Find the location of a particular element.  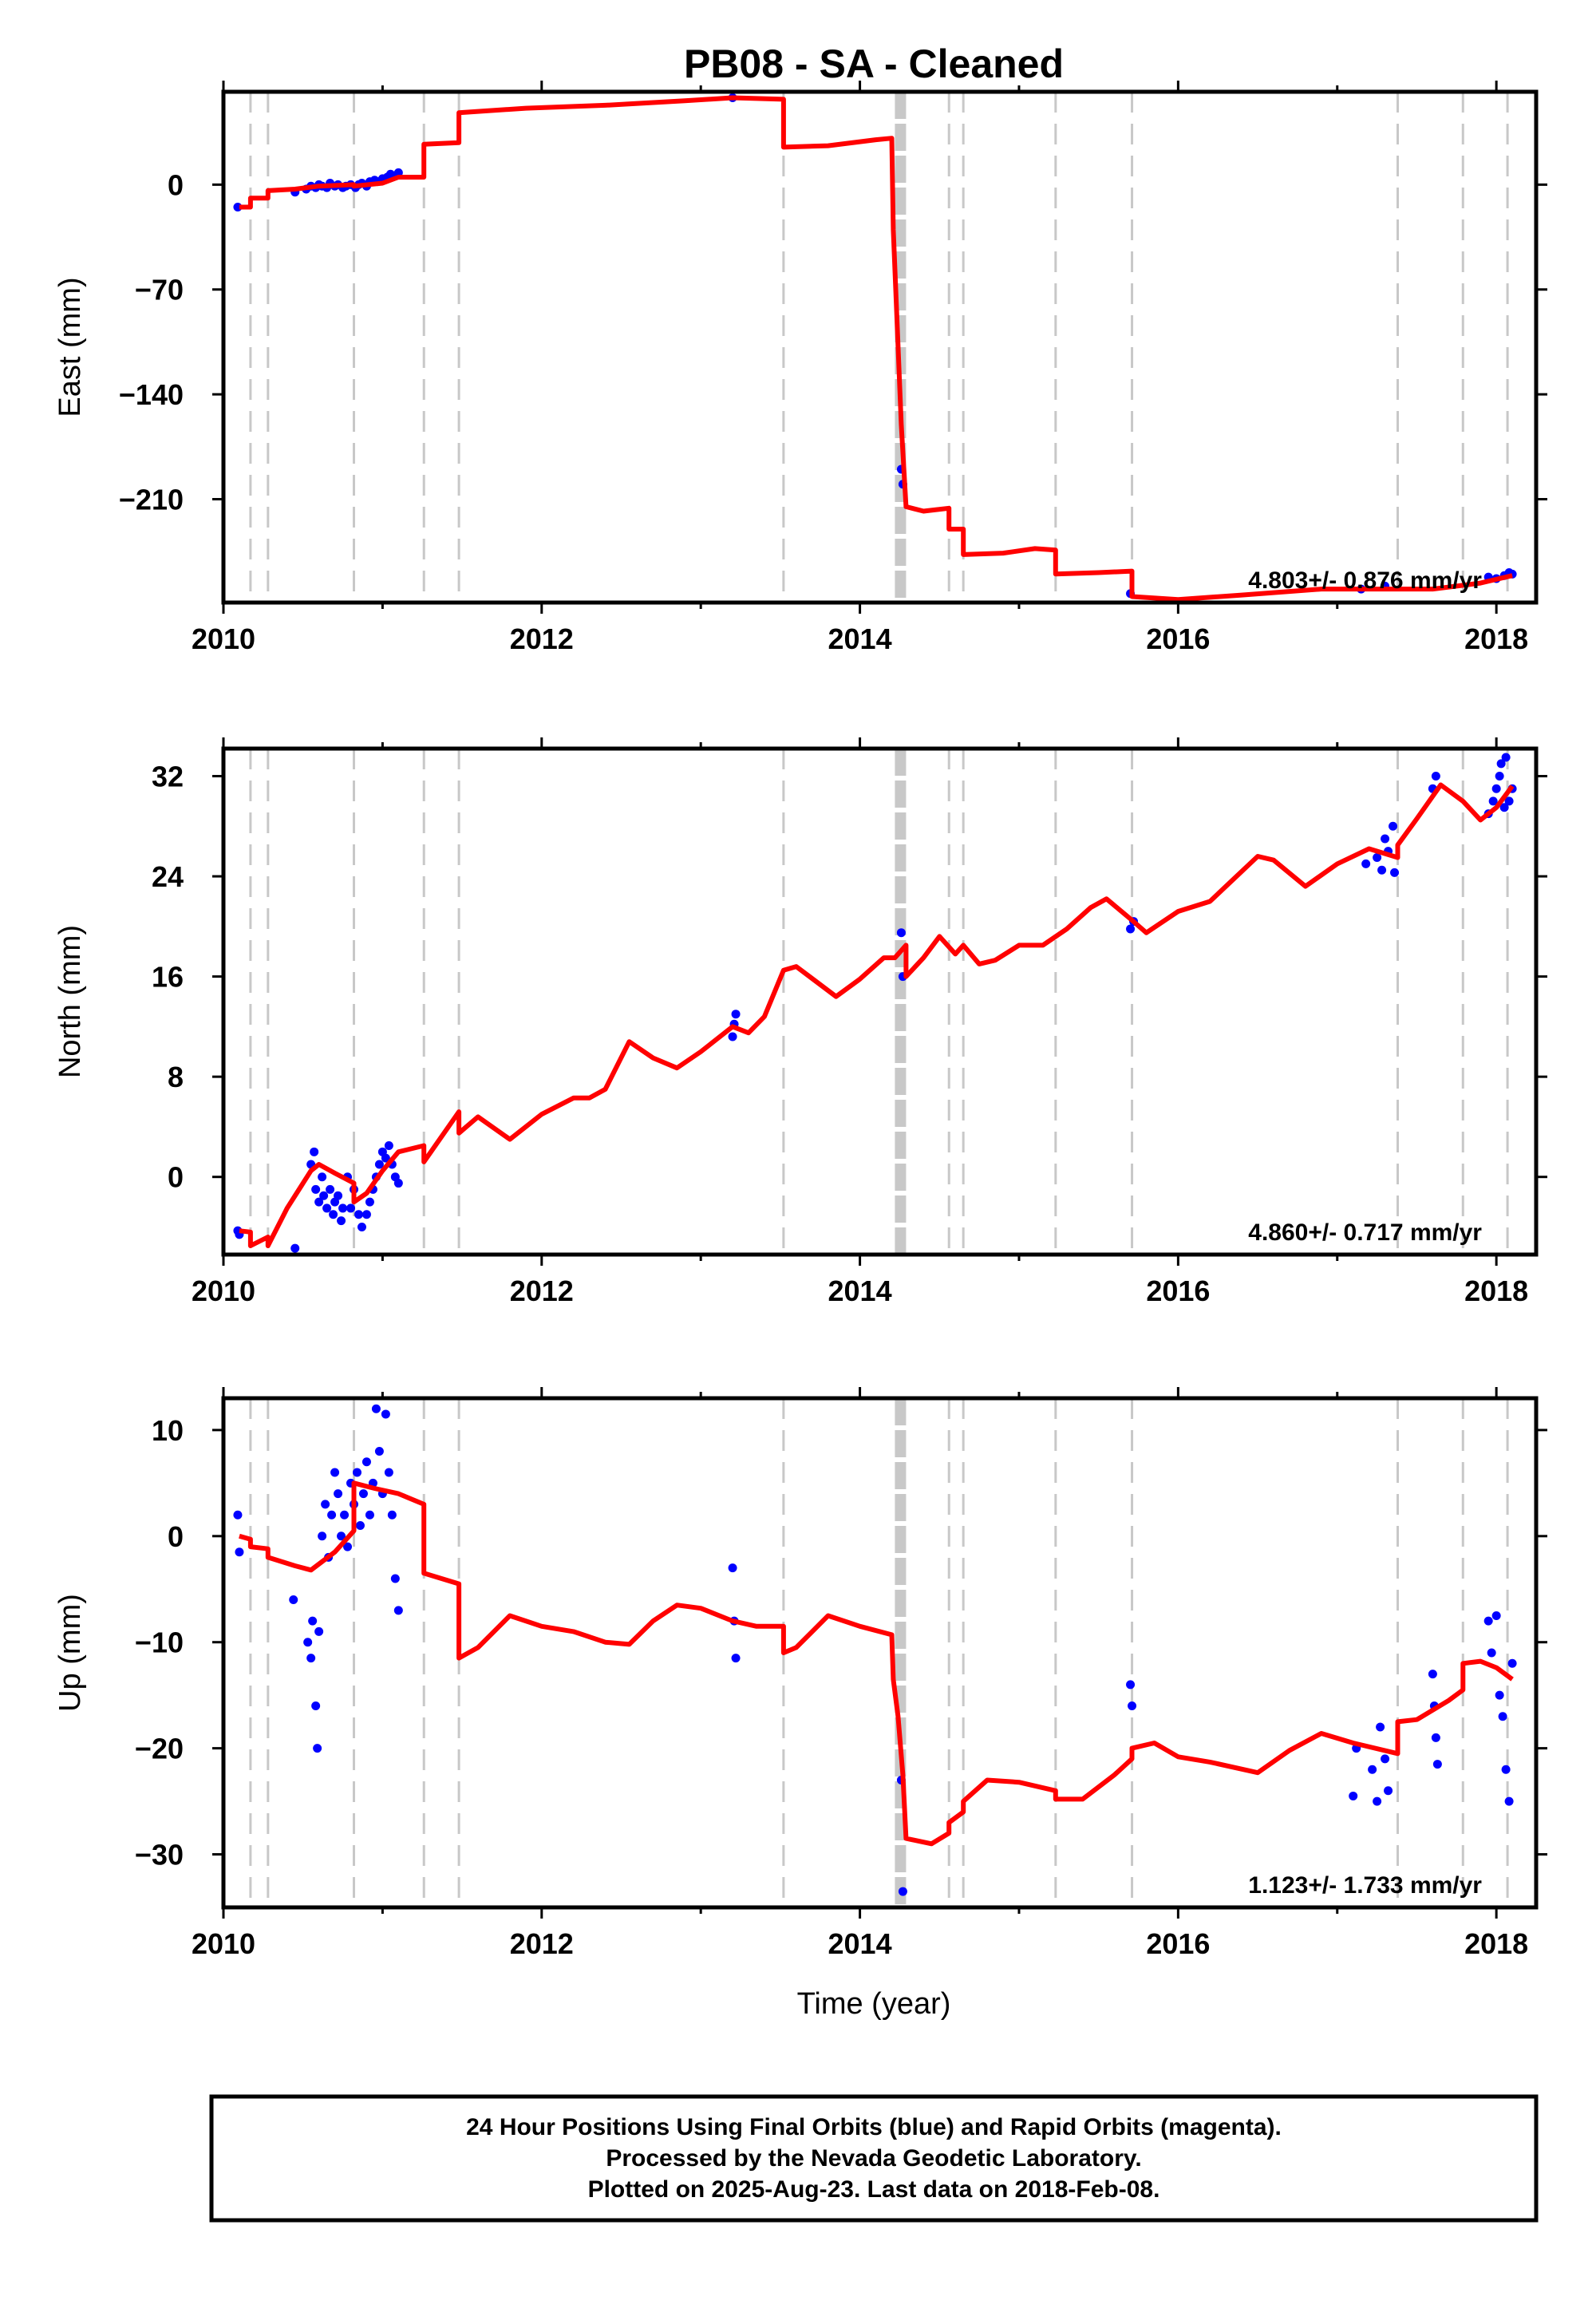

model-line is located at coordinates (876, 1663).